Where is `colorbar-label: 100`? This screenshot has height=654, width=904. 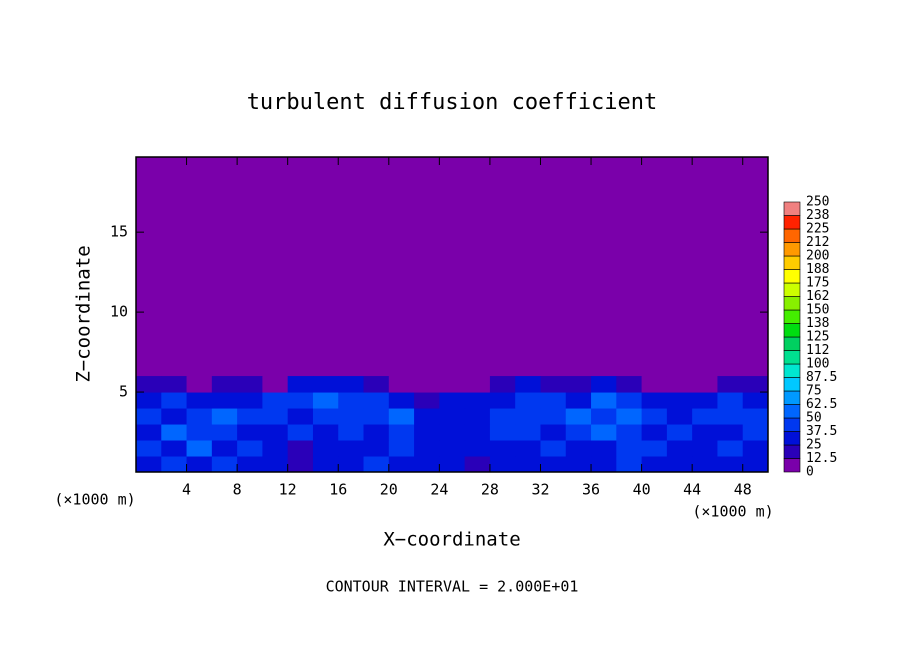
colorbar-label: 100 is located at coordinates (817, 364).